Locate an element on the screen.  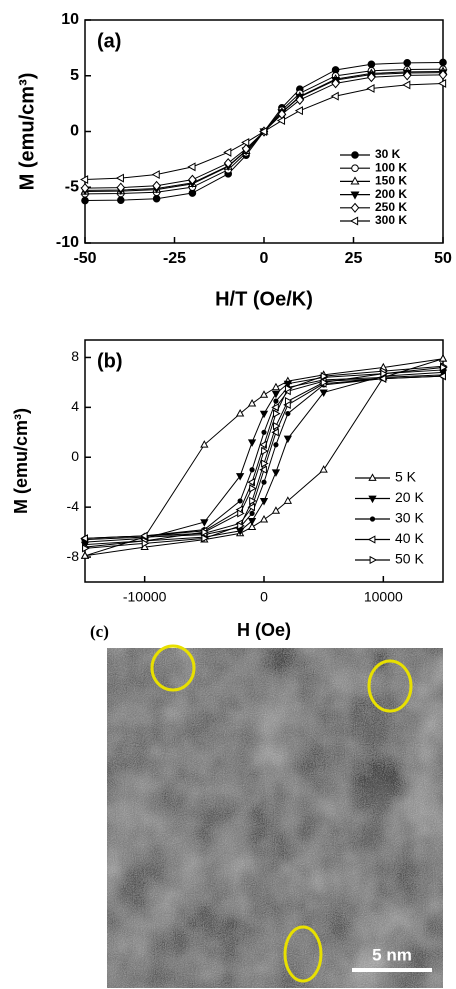
x-tick-label: -50 is located at coordinates (84, 258).